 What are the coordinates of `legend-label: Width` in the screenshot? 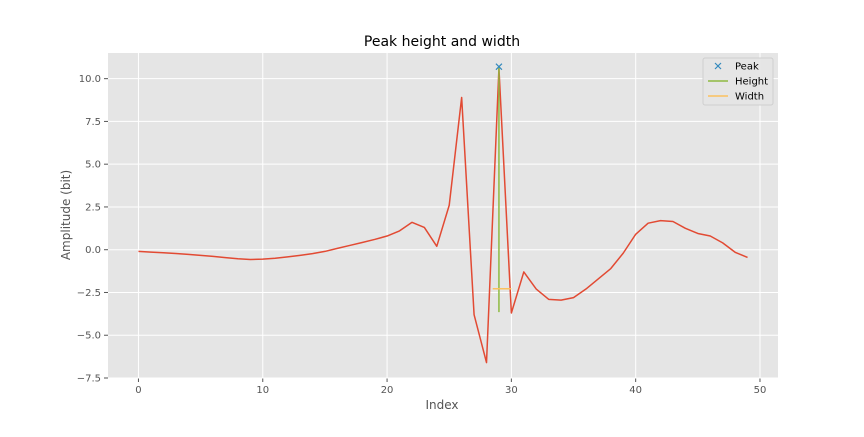 It's located at (749, 97).